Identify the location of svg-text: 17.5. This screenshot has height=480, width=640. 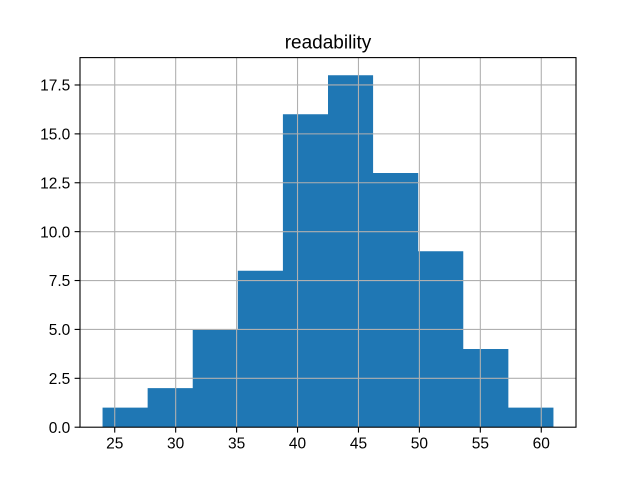
(55, 86).